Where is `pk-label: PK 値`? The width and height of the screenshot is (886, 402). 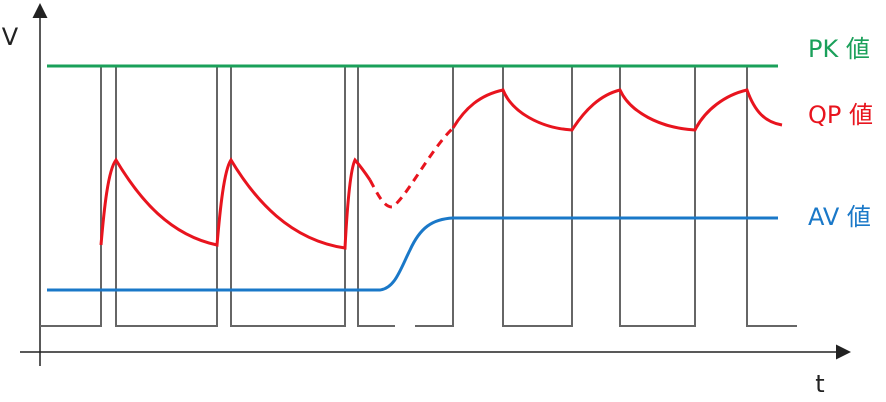 pk-label: PK 値 is located at coordinates (839, 49).